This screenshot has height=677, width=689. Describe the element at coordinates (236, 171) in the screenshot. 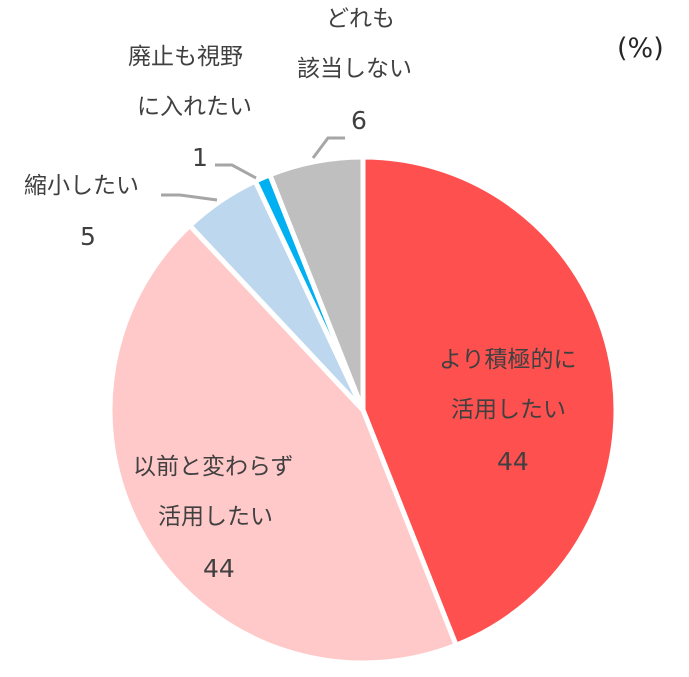

I see `leader-line-abolish` at that location.